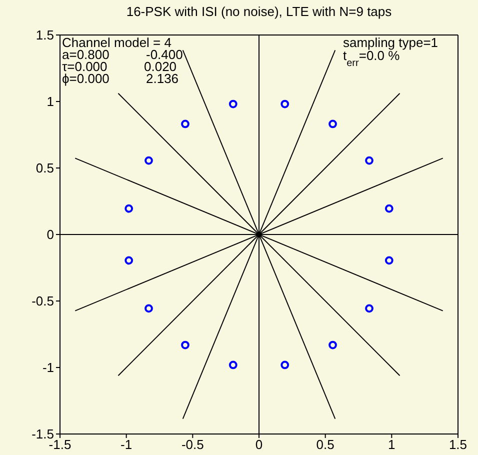  I want to click on y-tick-label: -0.5, so click(43, 301).